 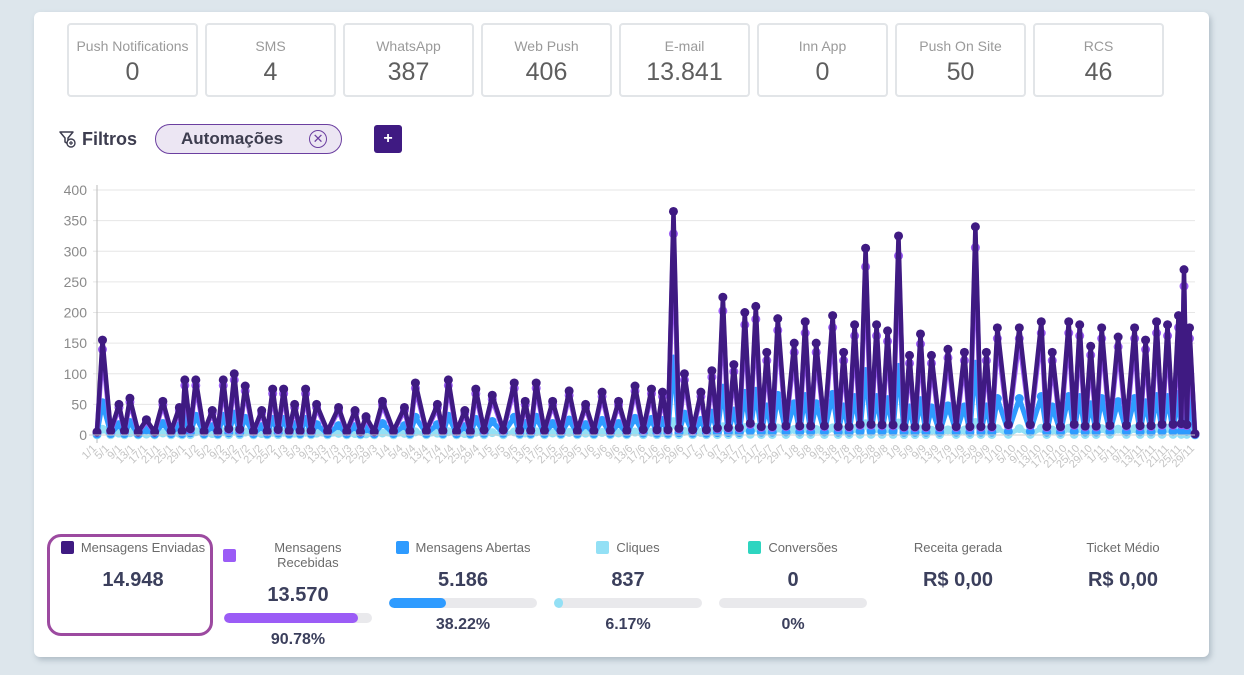 What do you see at coordinates (546, 60) in the screenshot?
I see `channel-card-web-push: Web Push 406` at bounding box center [546, 60].